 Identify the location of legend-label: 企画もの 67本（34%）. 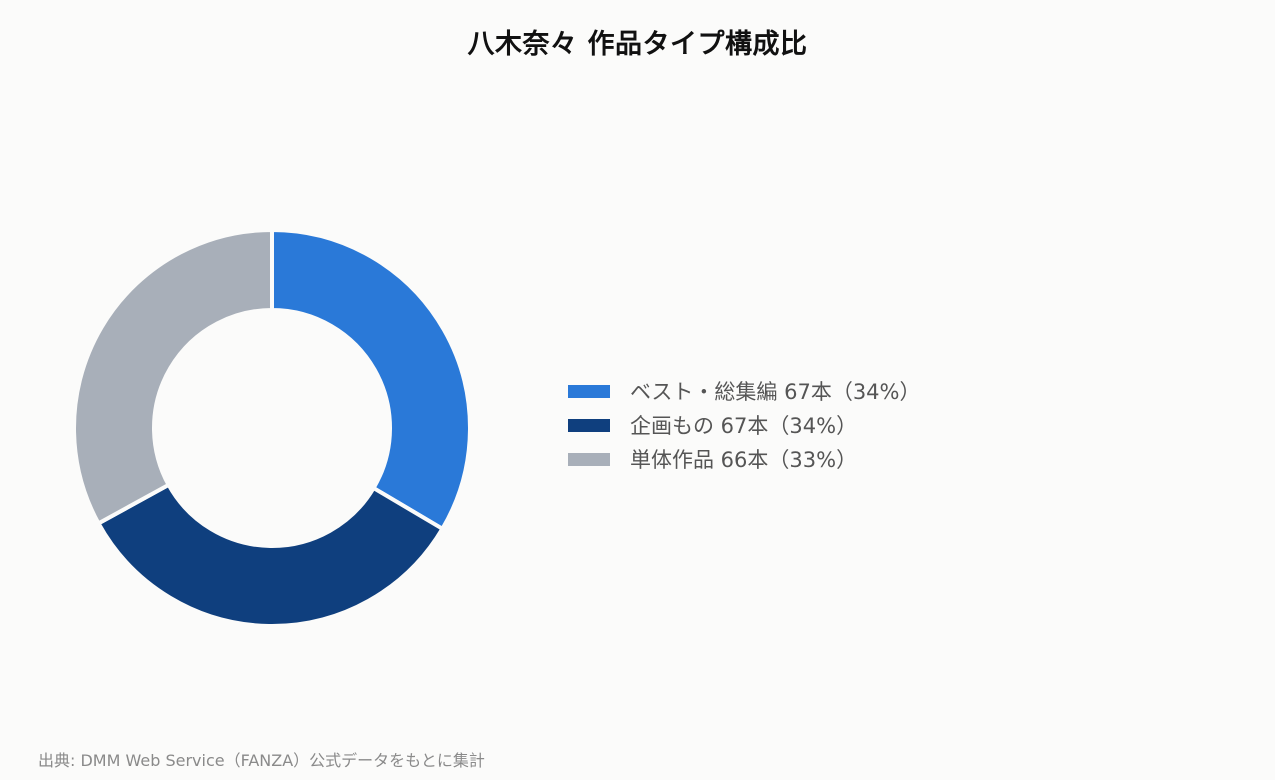
(744, 426).